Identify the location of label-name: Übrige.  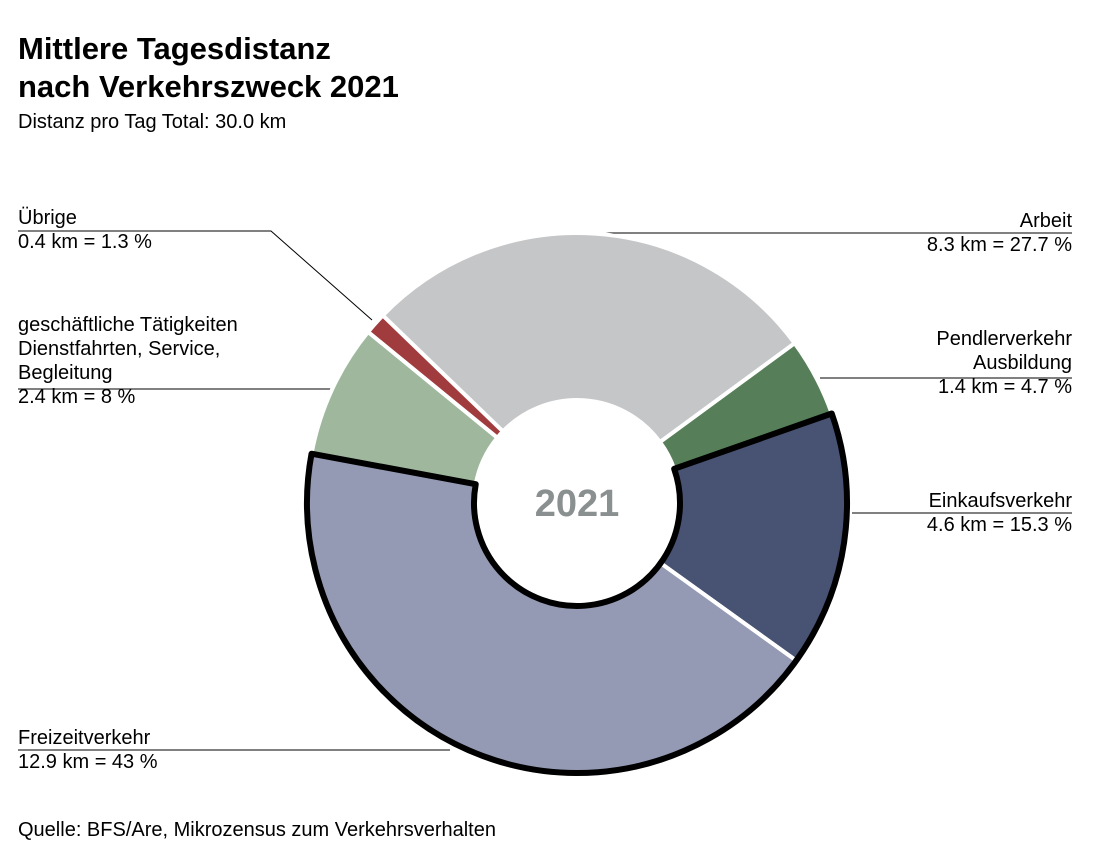
(47, 218).